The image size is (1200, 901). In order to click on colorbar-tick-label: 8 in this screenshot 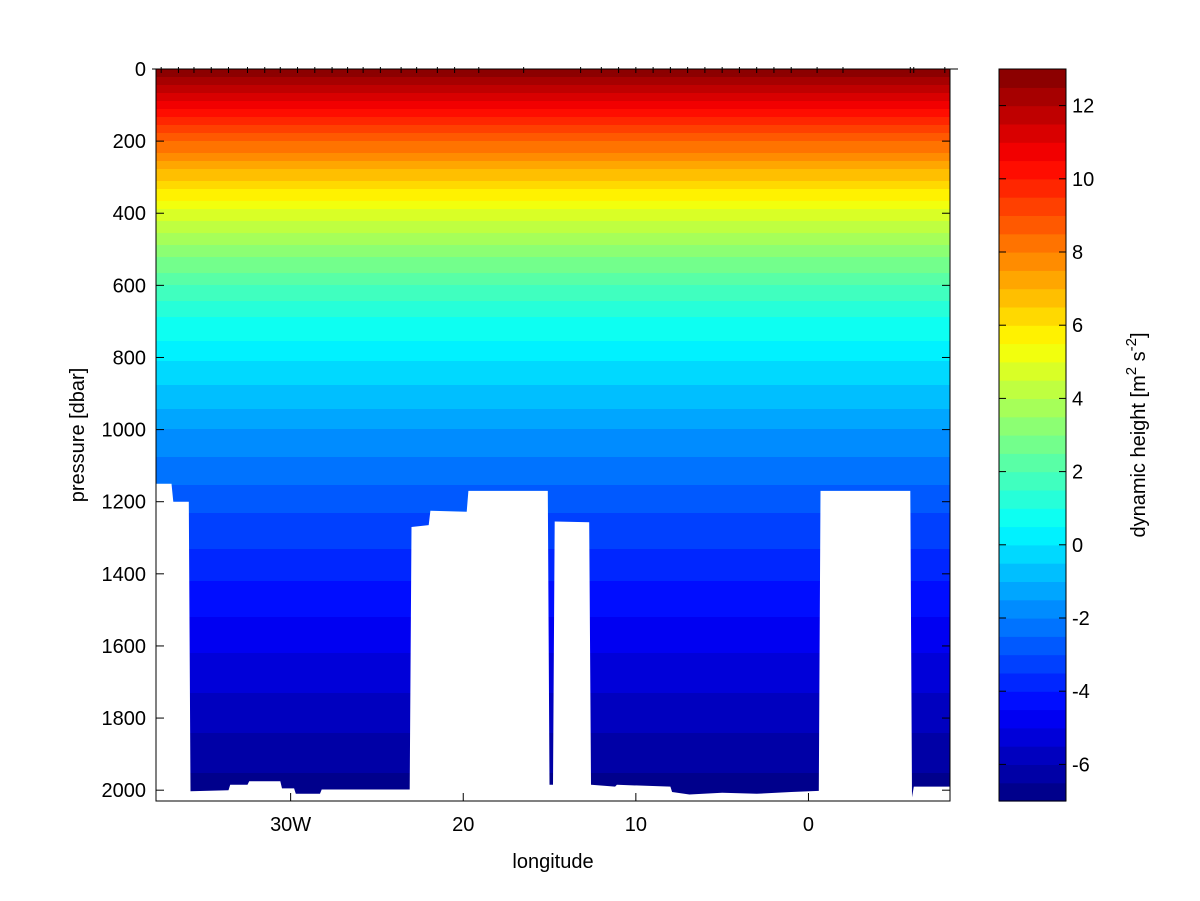, I will do `click(1077, 253)`.